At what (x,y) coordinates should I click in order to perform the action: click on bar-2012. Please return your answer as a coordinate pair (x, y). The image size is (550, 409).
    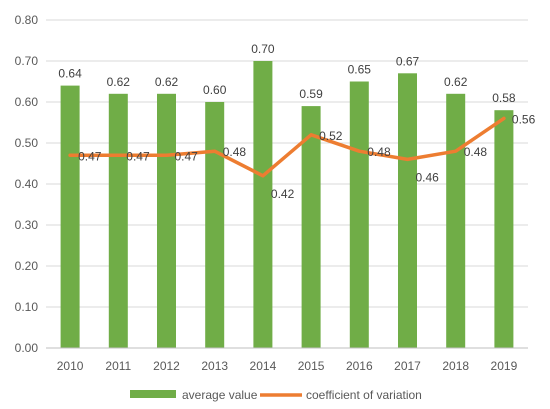
    Looking at the image, I should click on (166, 220).